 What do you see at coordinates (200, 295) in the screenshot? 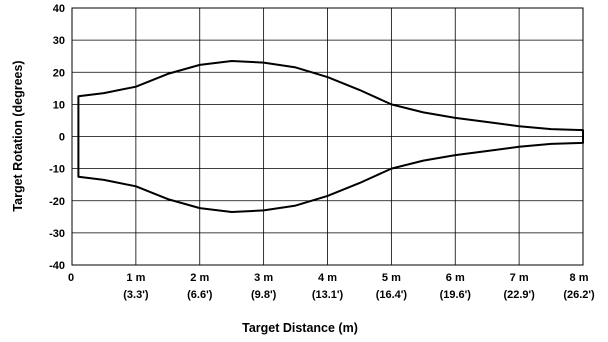
I see `x-tick-sublabel: (6.6')` at bounding box center [200, 295].